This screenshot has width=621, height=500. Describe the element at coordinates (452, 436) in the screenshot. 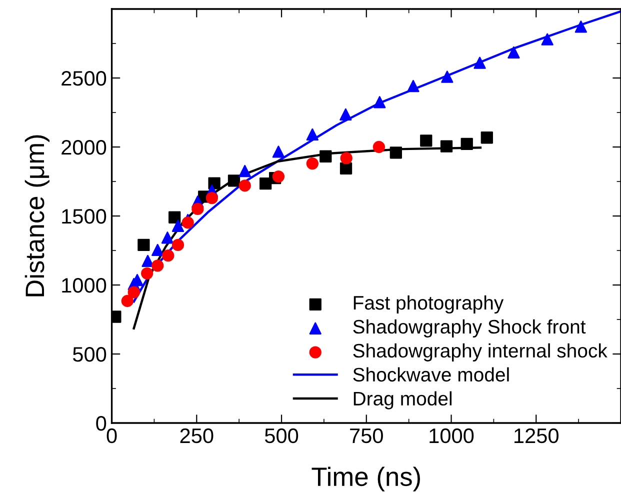

I see `x-tick-label: 1000` at that location.